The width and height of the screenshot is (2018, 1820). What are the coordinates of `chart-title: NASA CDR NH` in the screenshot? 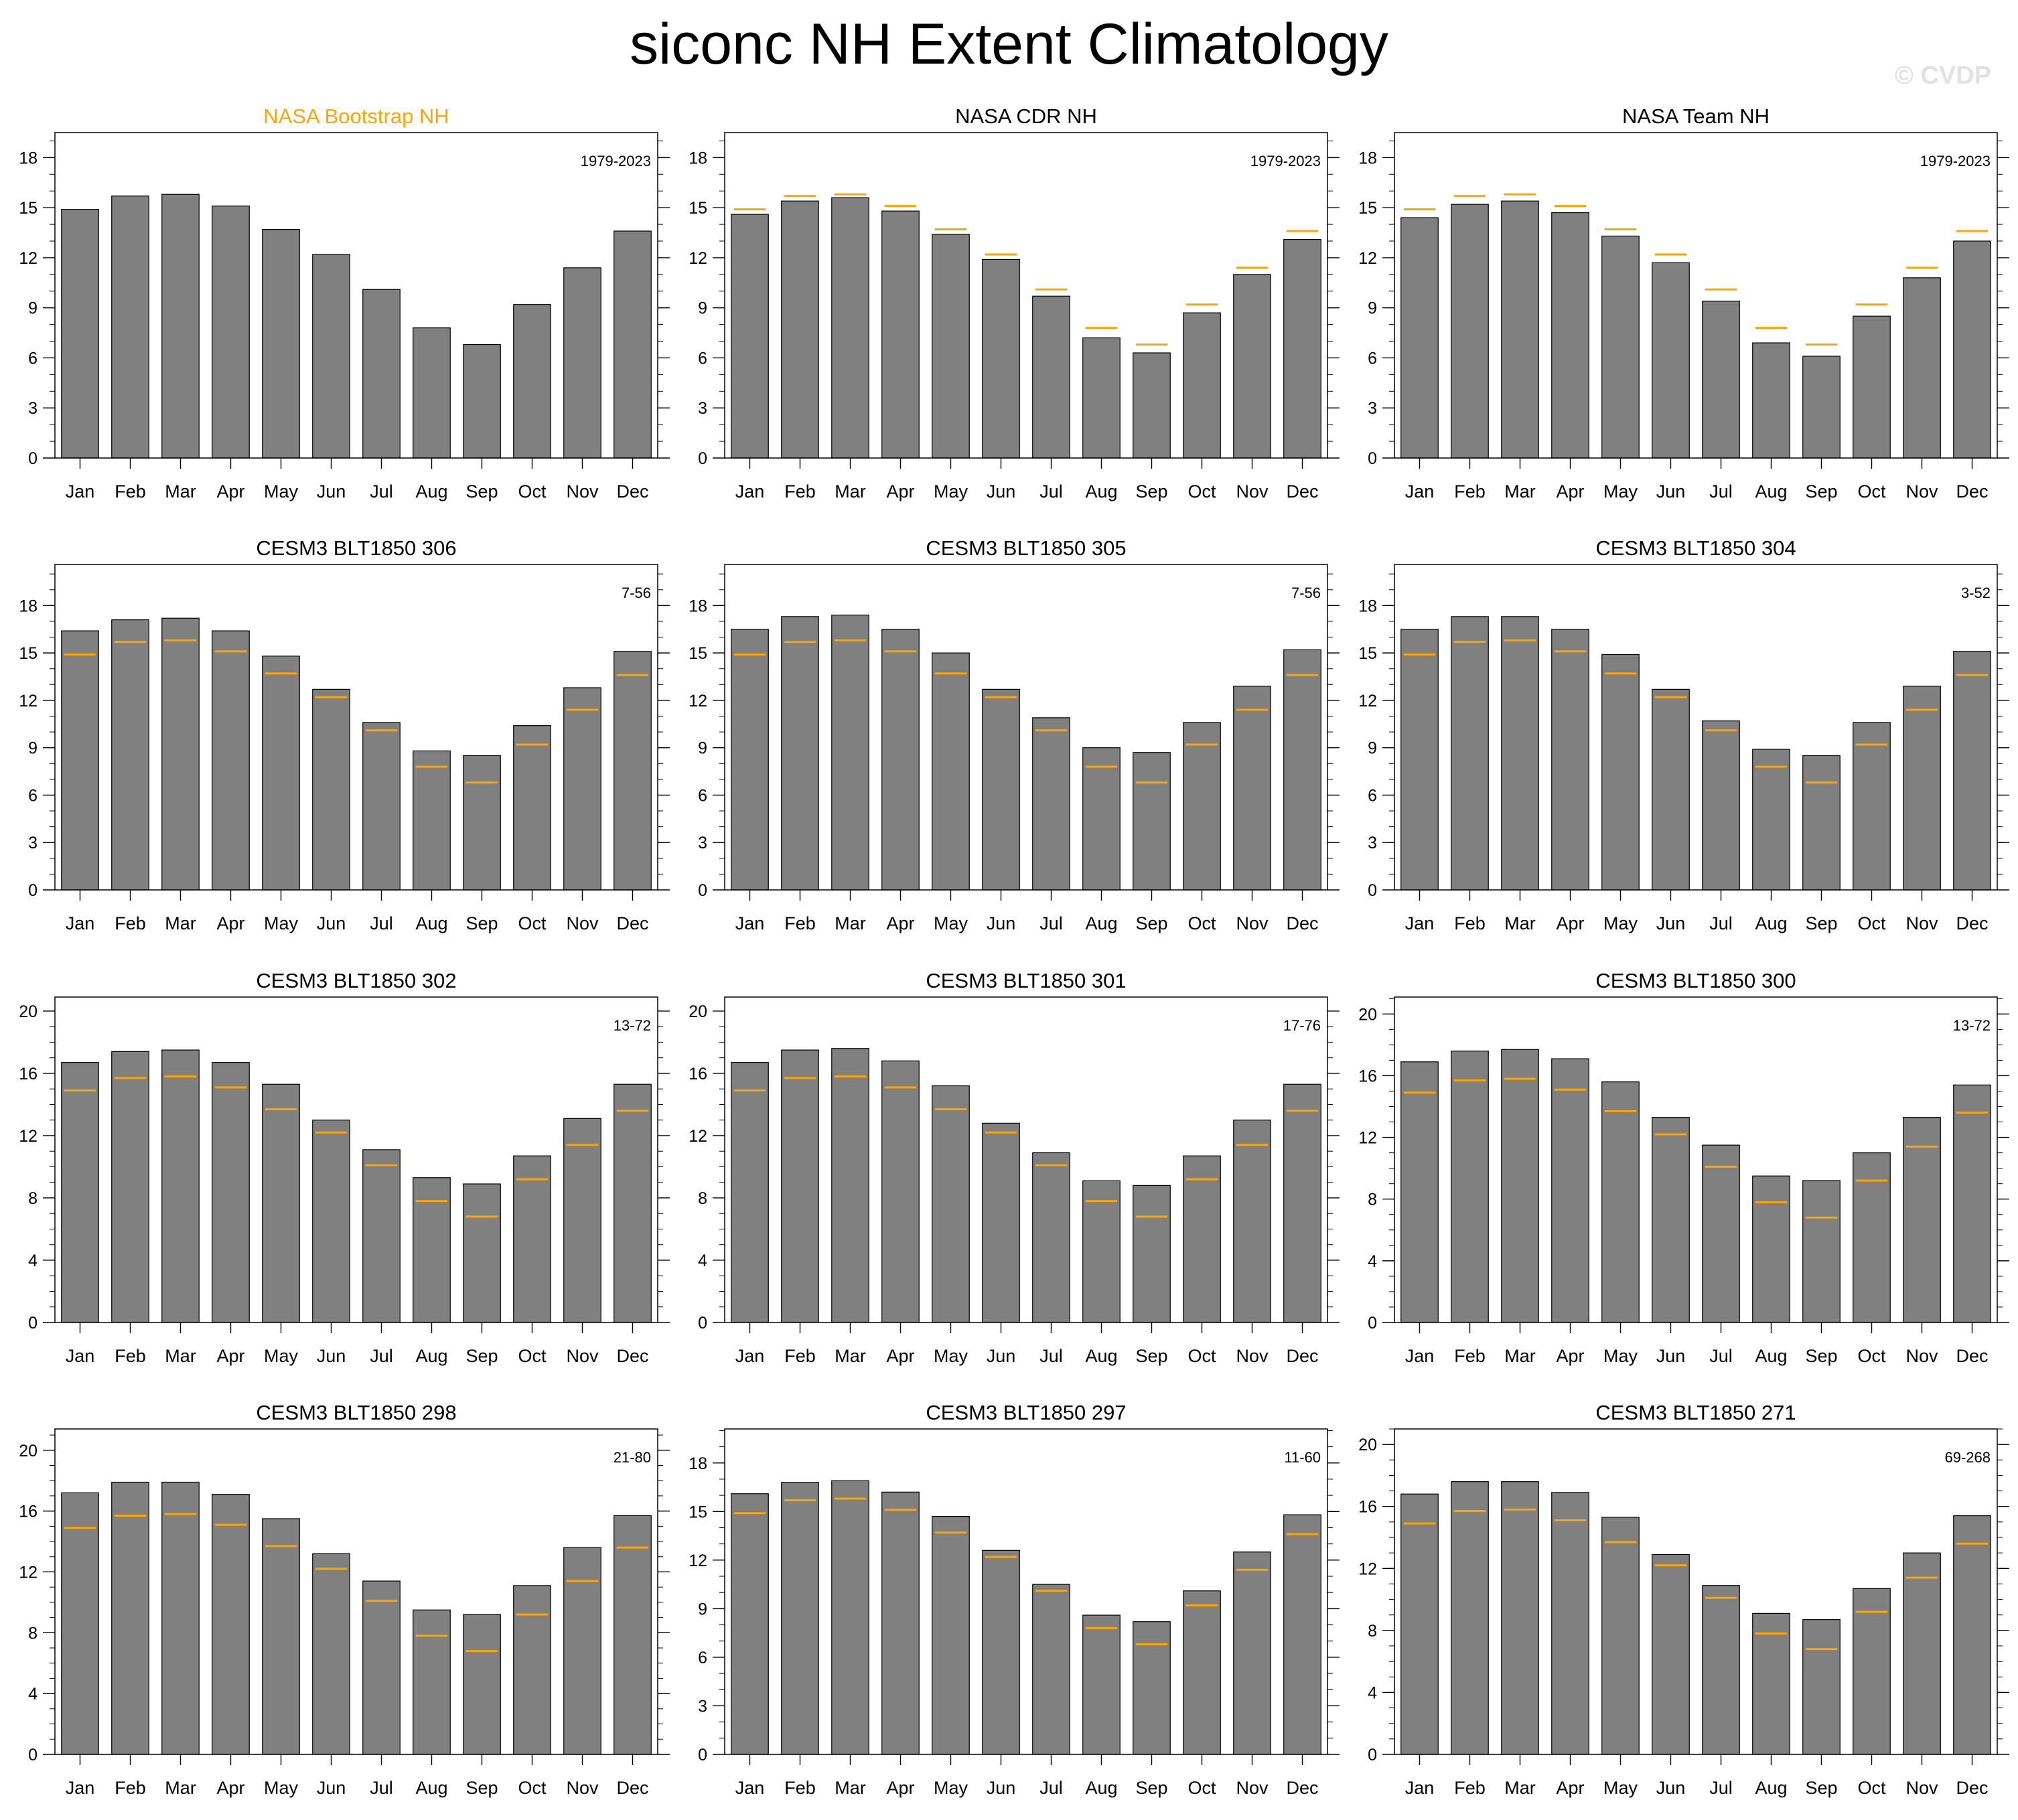 It's located at (1026, 116).